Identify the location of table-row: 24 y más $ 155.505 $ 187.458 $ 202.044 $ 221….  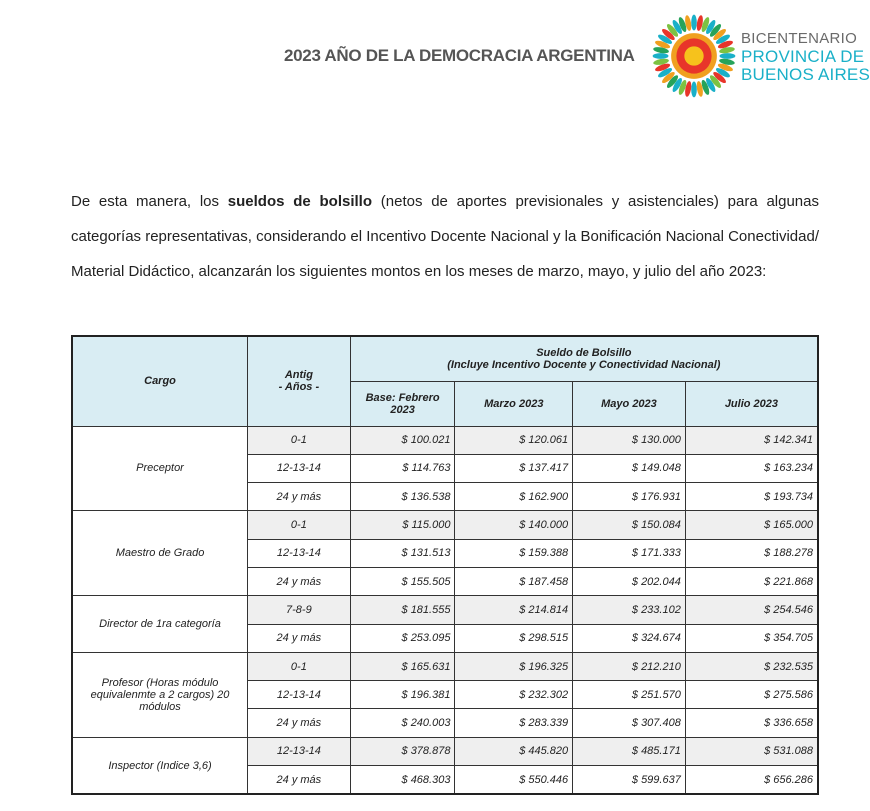
(445, 581).